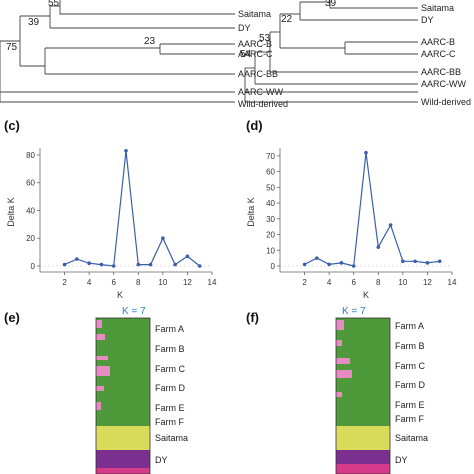  I want to click on y-tick-label: 40, so click(270, 203).